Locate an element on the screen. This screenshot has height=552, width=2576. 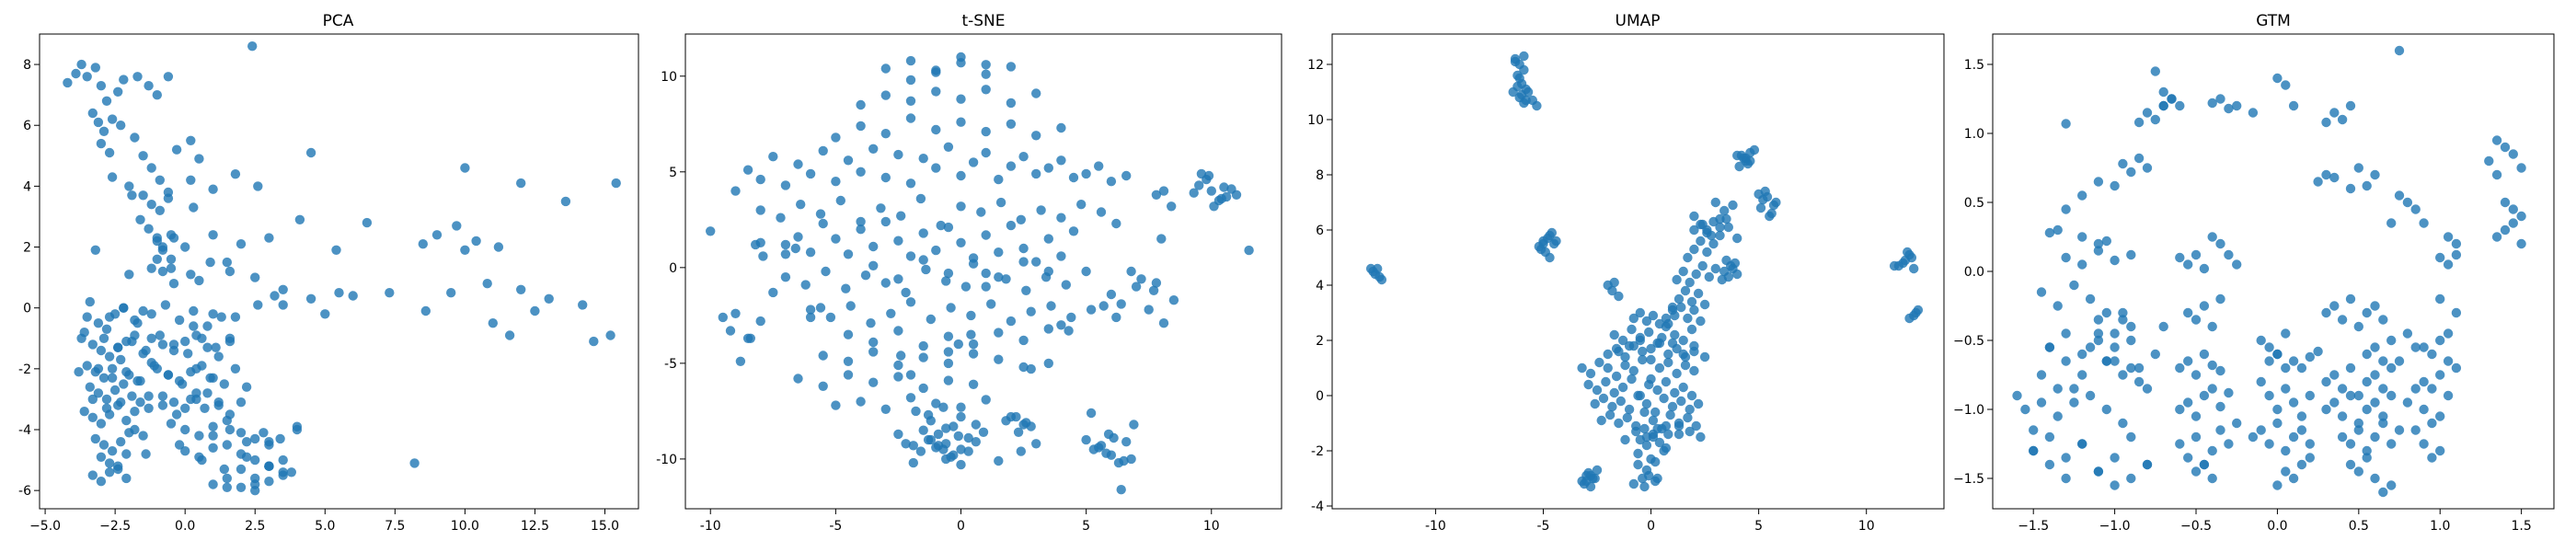
tsne-ytick-label: 5 is located at coordinates (673, 173).